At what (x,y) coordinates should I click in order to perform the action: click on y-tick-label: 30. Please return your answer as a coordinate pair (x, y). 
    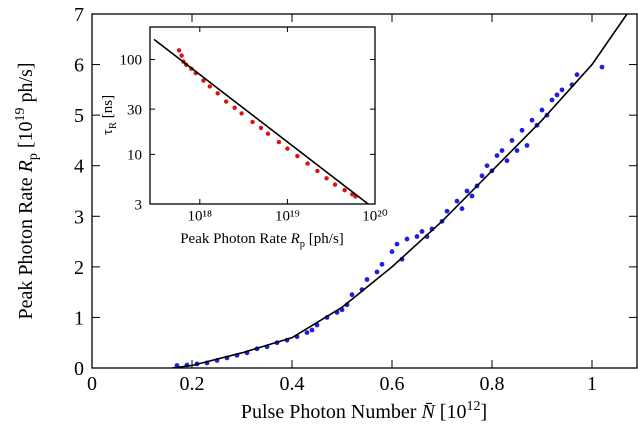
    Looking at the image, I should click on (134, 110).